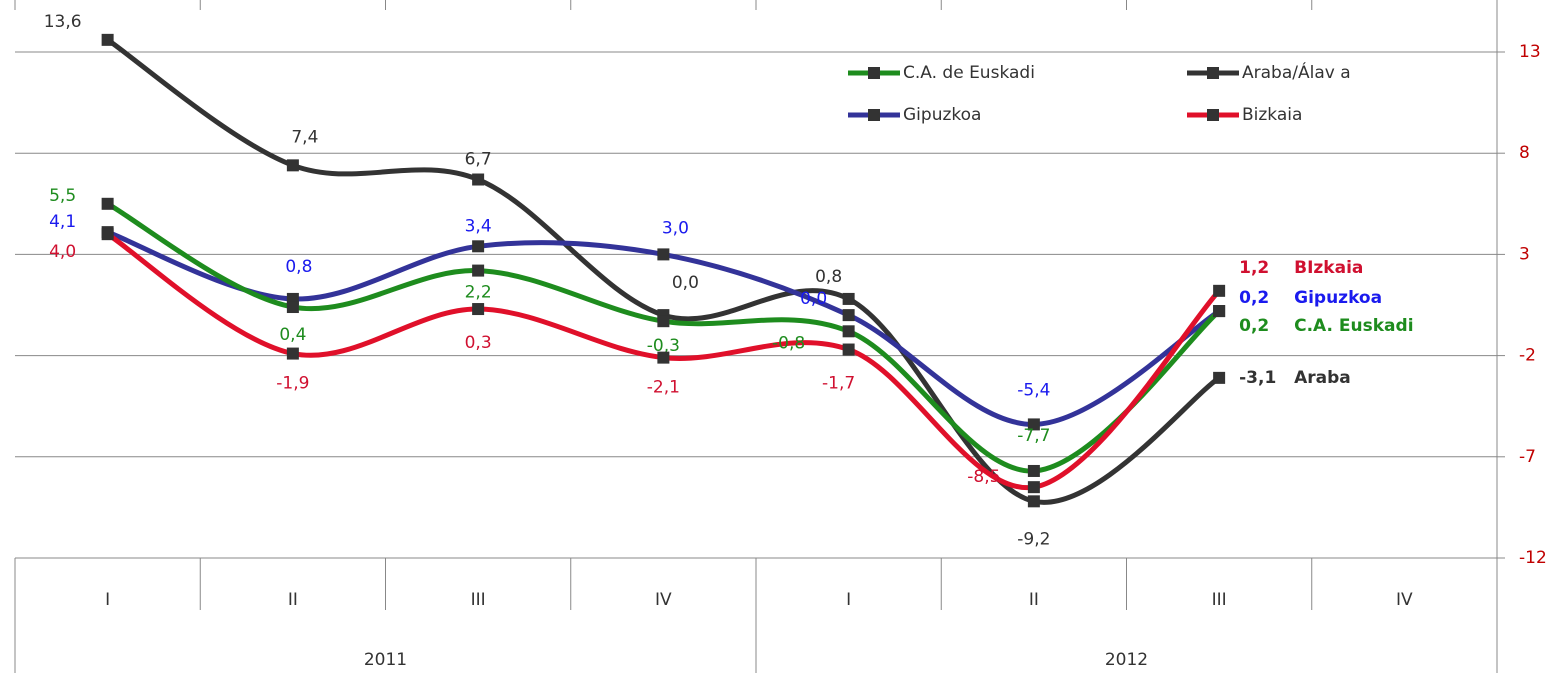  What do you see at coordinates (1524, 254) in the screenshot?
I see `y-tick-label: 3` at bounding box center [1524, 254].